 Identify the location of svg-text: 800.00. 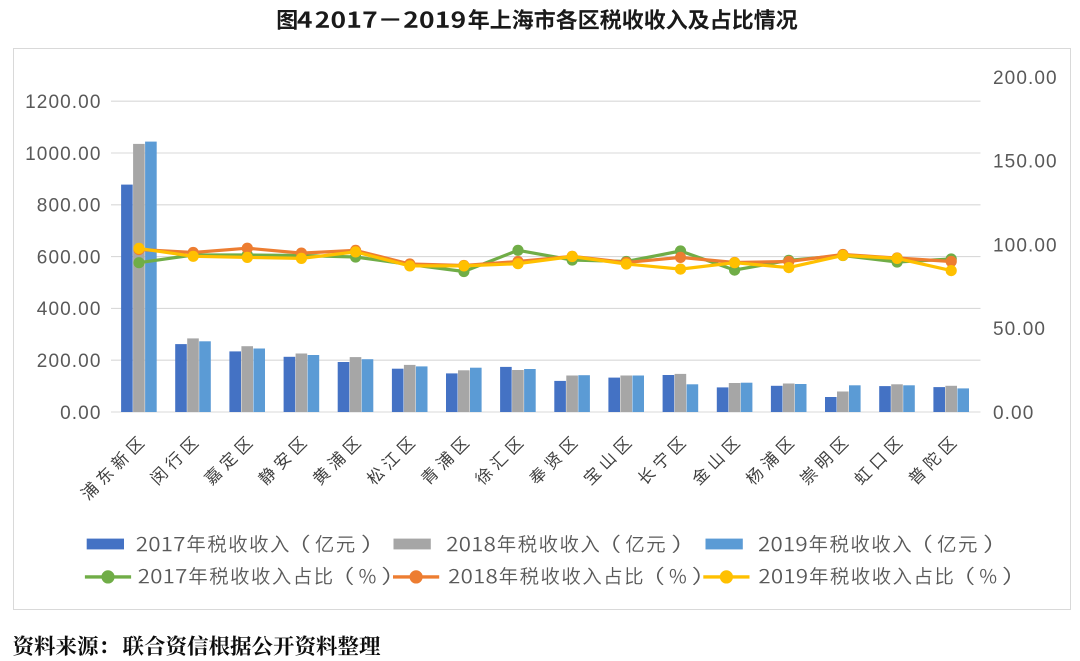
(69, 206).